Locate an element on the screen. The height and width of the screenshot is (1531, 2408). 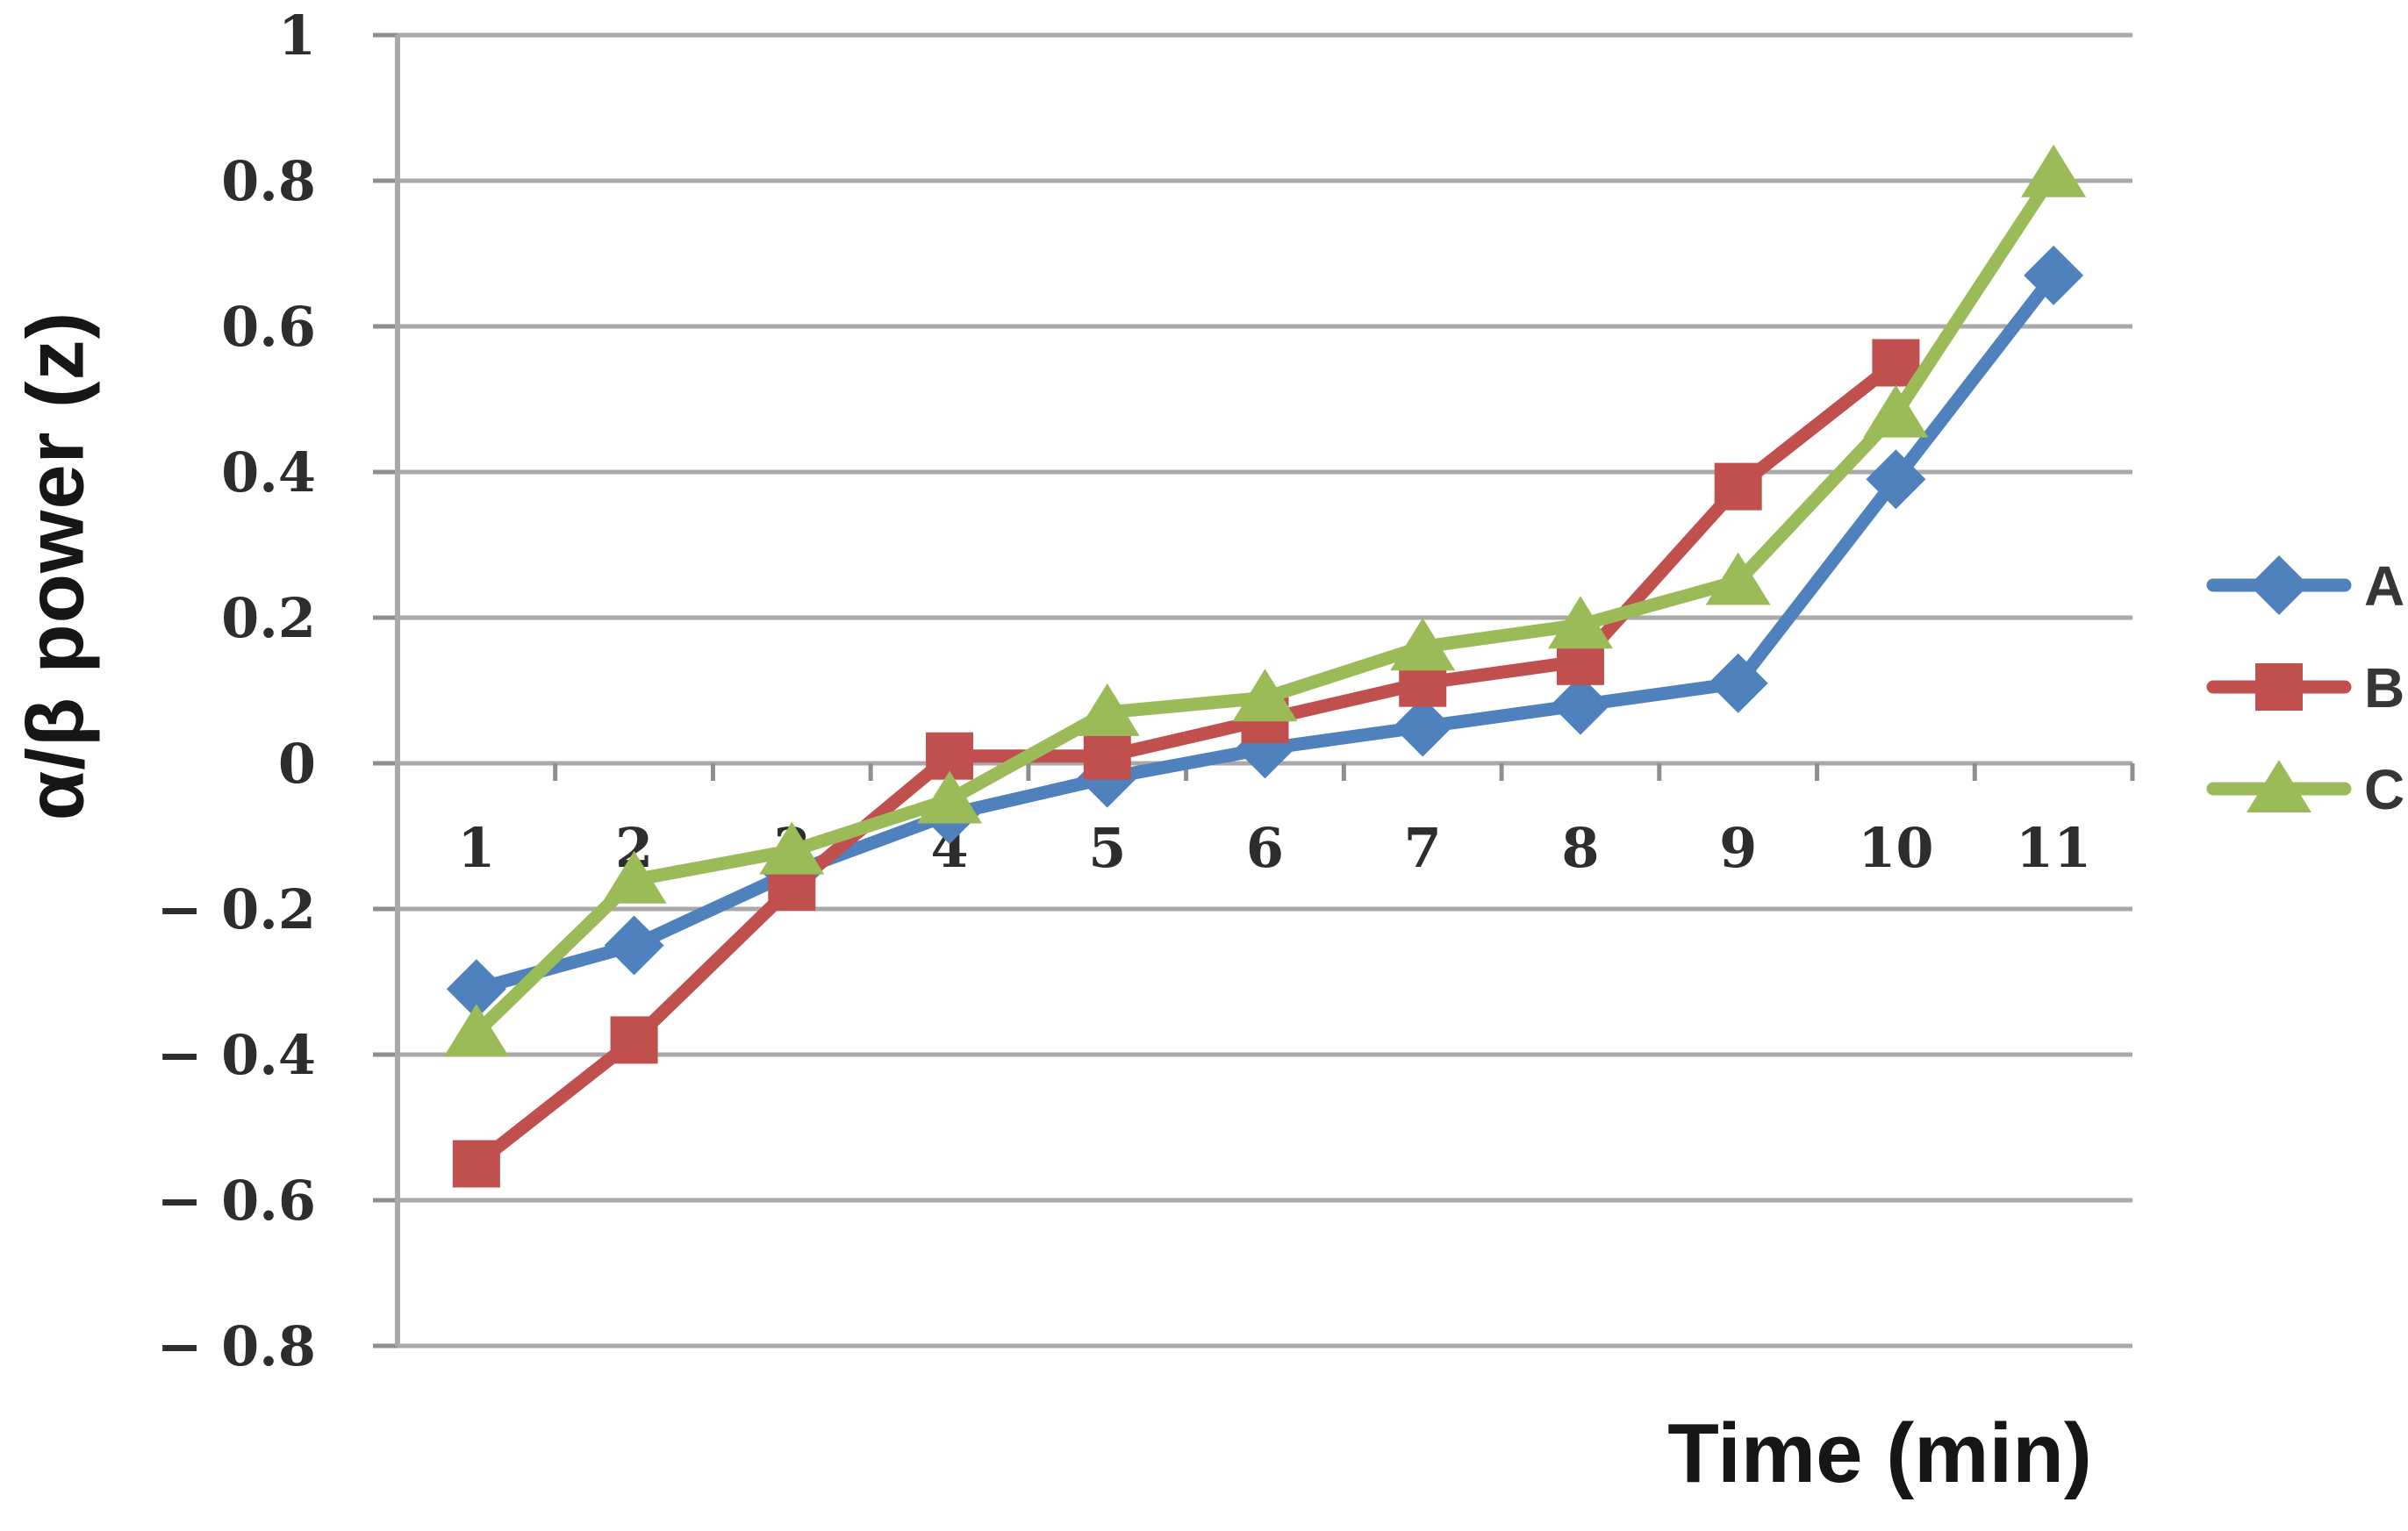
y-tick-label: − 0.8 is located at coordinates (236, 1346).